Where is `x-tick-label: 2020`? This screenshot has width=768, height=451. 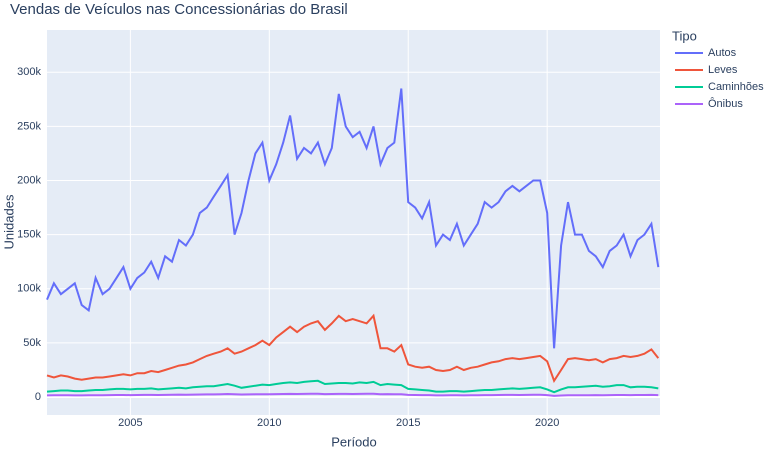
x-tick-label: 2020 is located at coordinates (547, 423).